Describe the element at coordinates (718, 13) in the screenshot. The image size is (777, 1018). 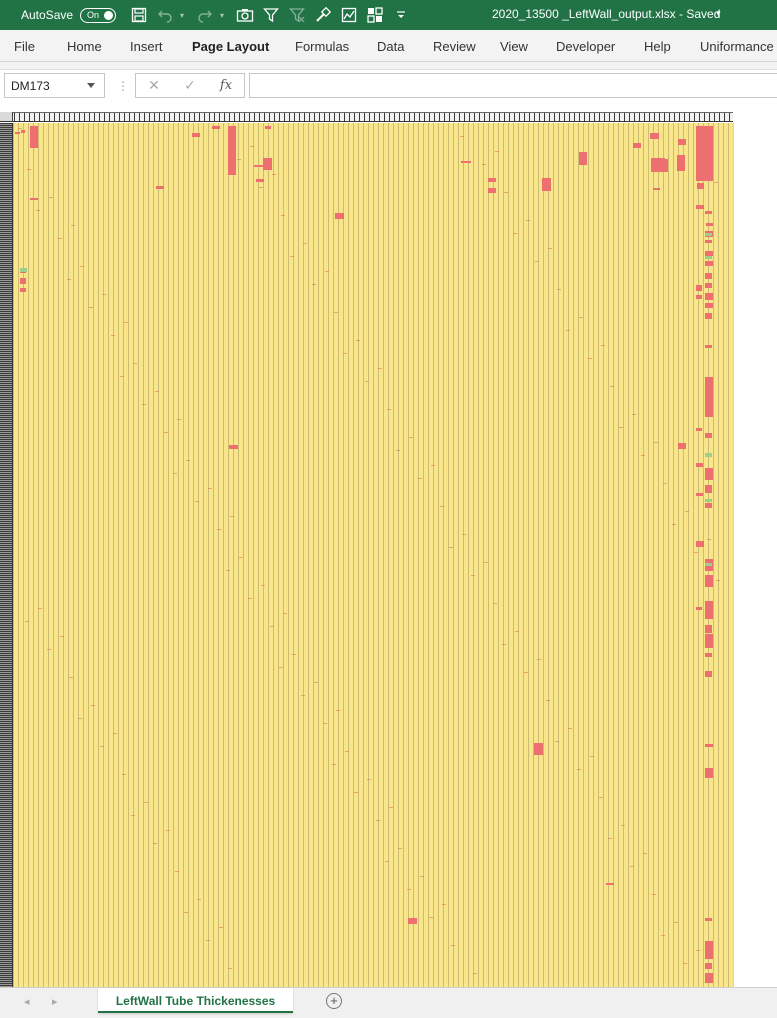
I see `title-dropdown-icon: ▾` at that location.